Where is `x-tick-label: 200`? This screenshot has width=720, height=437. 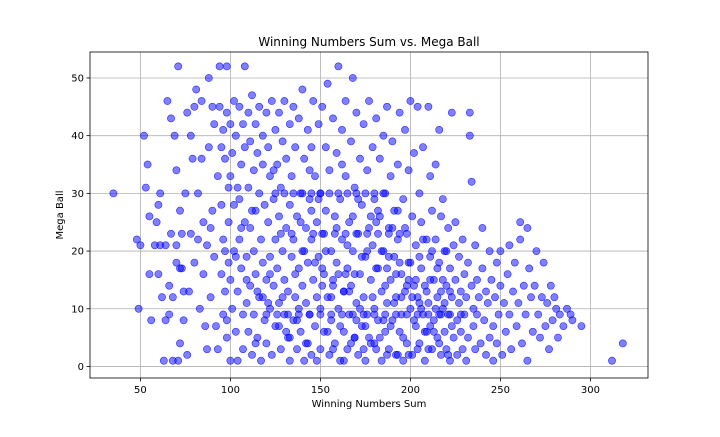 x-tick-label: 200 is located at coordinates (410, 390).